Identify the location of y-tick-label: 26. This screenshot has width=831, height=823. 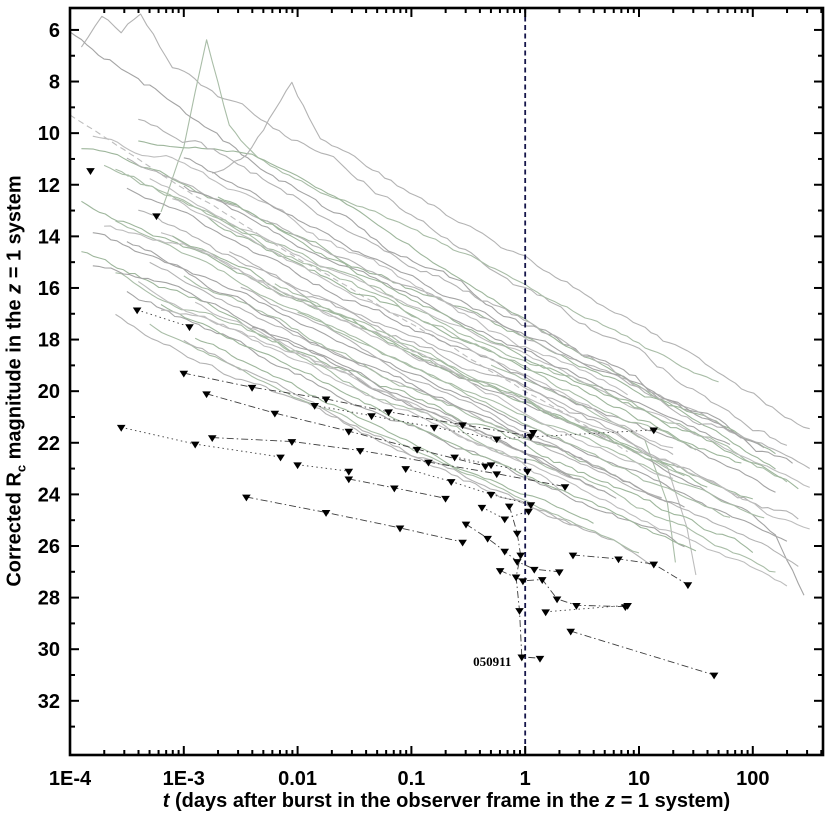
(49, 547).